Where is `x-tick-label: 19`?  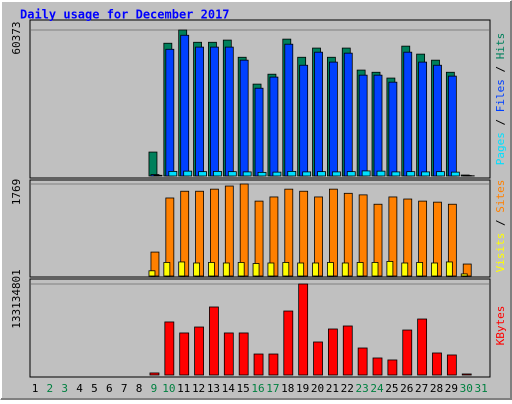
x-tick-label: 19 is located at coordinates (302, 388).